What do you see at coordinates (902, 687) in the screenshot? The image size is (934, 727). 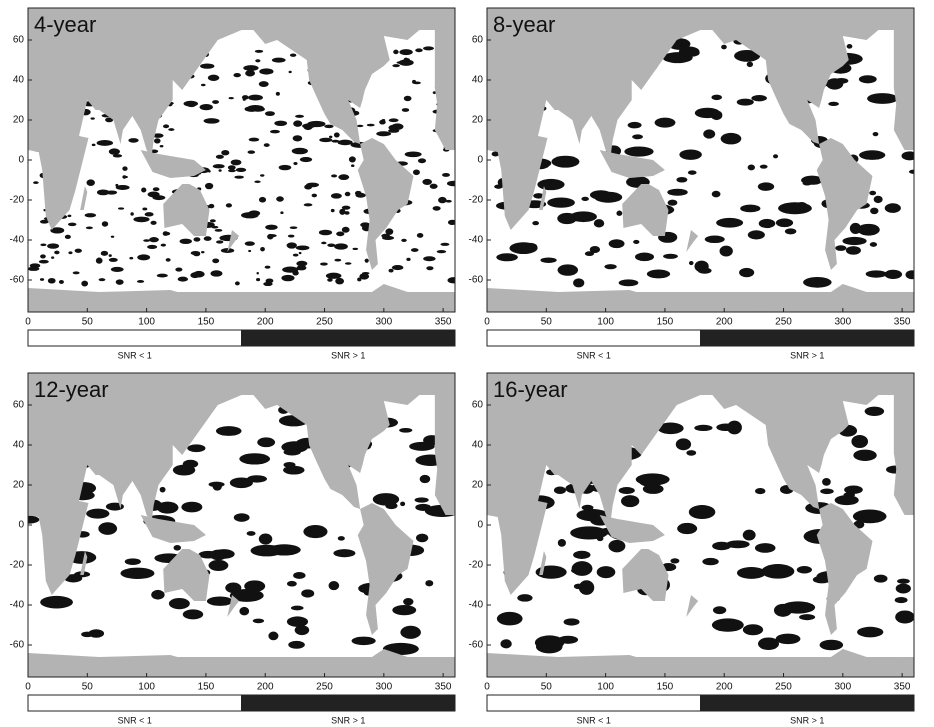 I see `x-tick-label: 350` at bounding box center [902, 687].